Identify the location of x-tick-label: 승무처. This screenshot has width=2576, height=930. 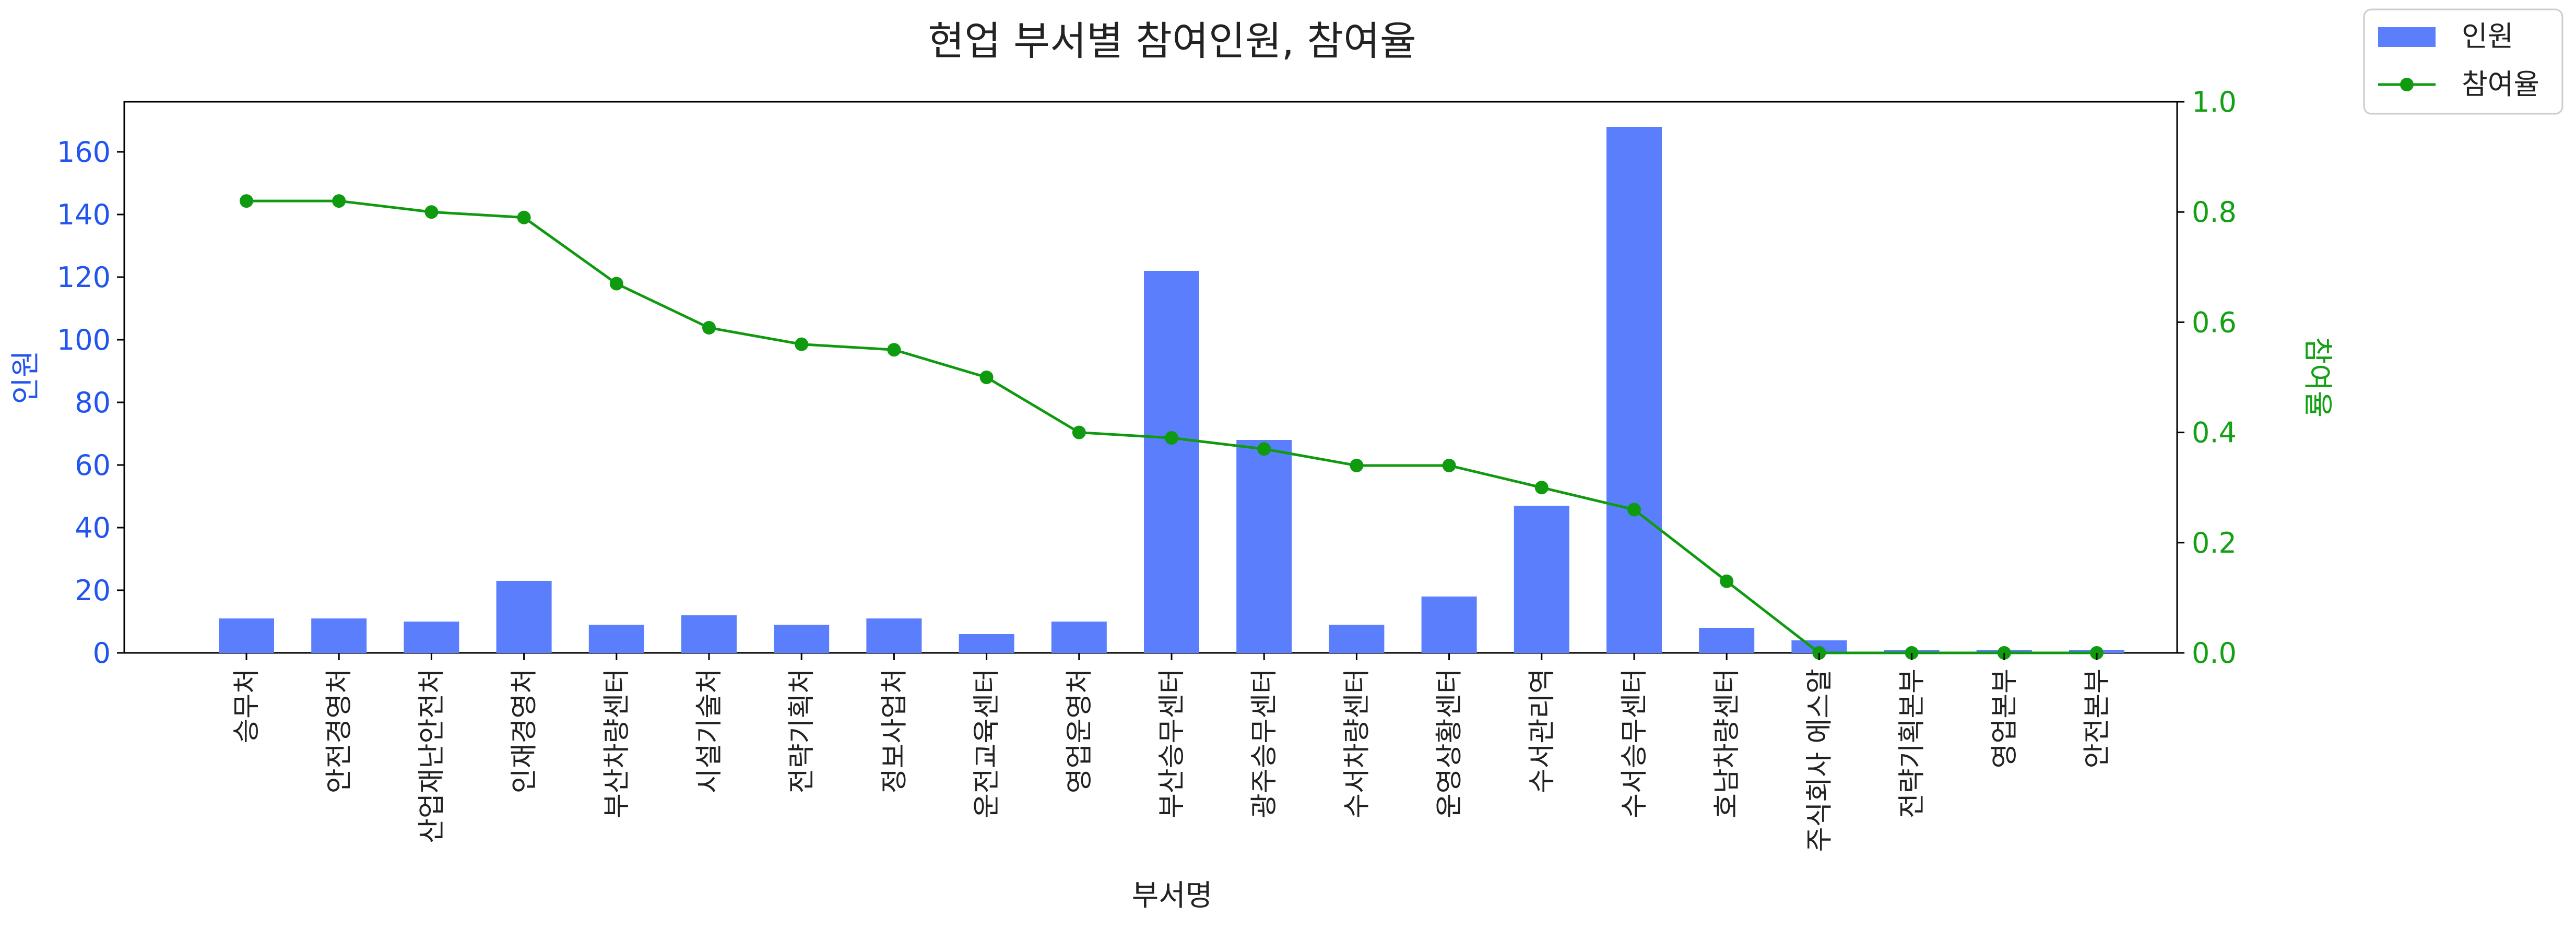
(247, 706).